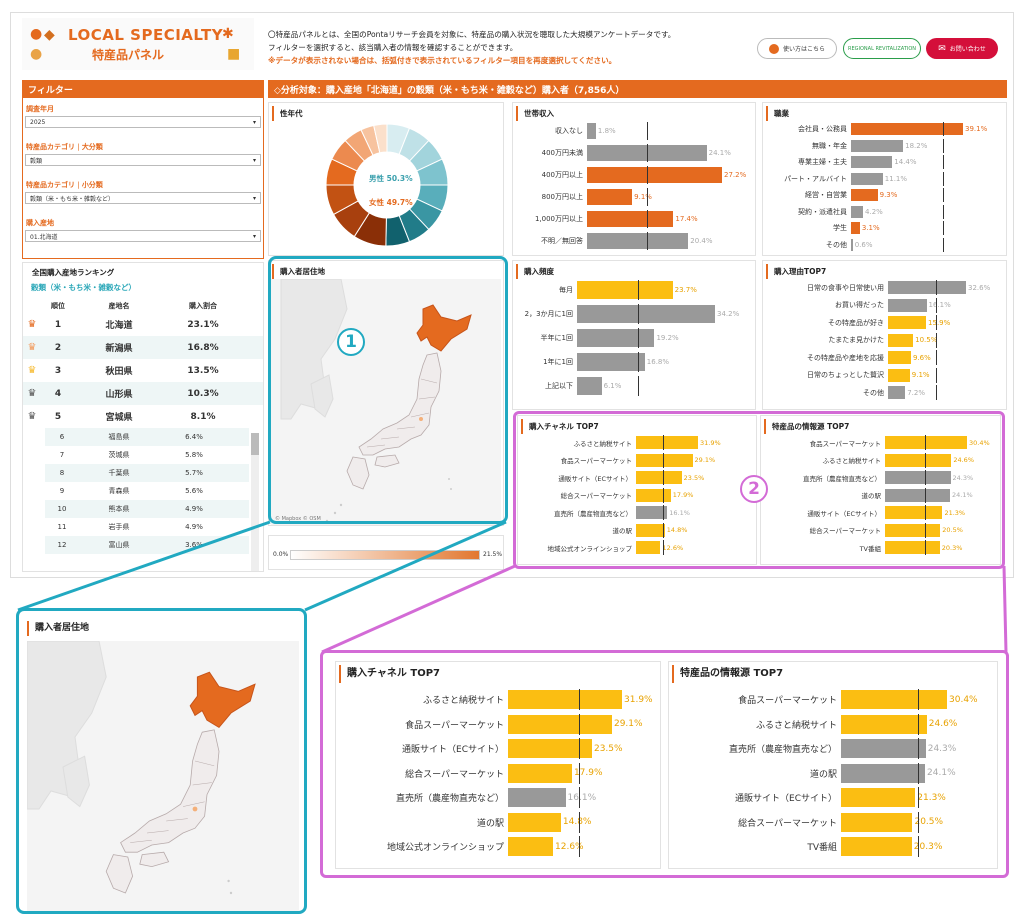  Describe the element at coordinates (582, 197) in the screenshot. I see `bar-row: 800万円以上 9.1%` at that location.